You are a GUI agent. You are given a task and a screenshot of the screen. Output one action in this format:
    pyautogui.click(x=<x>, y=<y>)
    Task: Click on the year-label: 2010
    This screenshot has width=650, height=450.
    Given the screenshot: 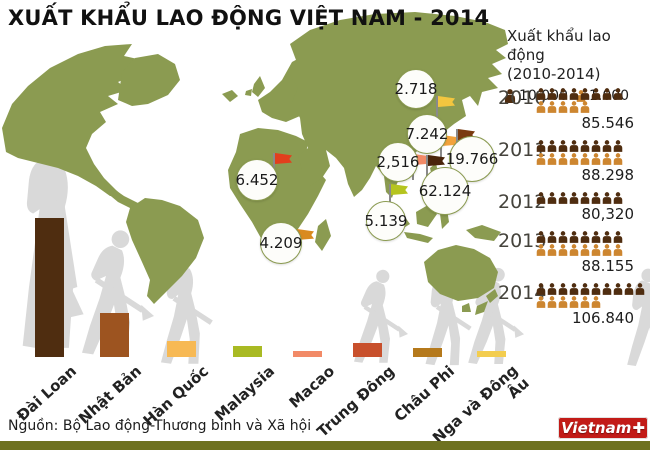 What is the action you would take?
    pyautogui.click(x=522, y=98)
    